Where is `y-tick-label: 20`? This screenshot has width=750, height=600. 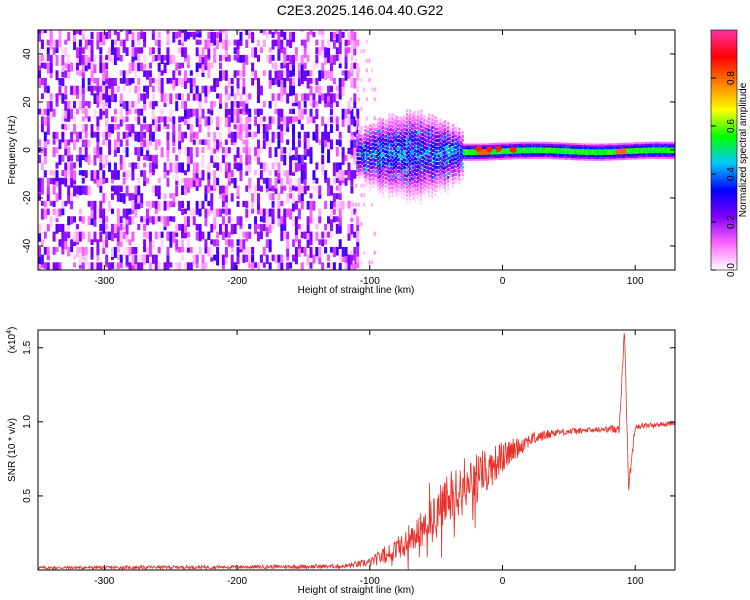
y-tick-label: 20 is located at coordinates (27, 102).